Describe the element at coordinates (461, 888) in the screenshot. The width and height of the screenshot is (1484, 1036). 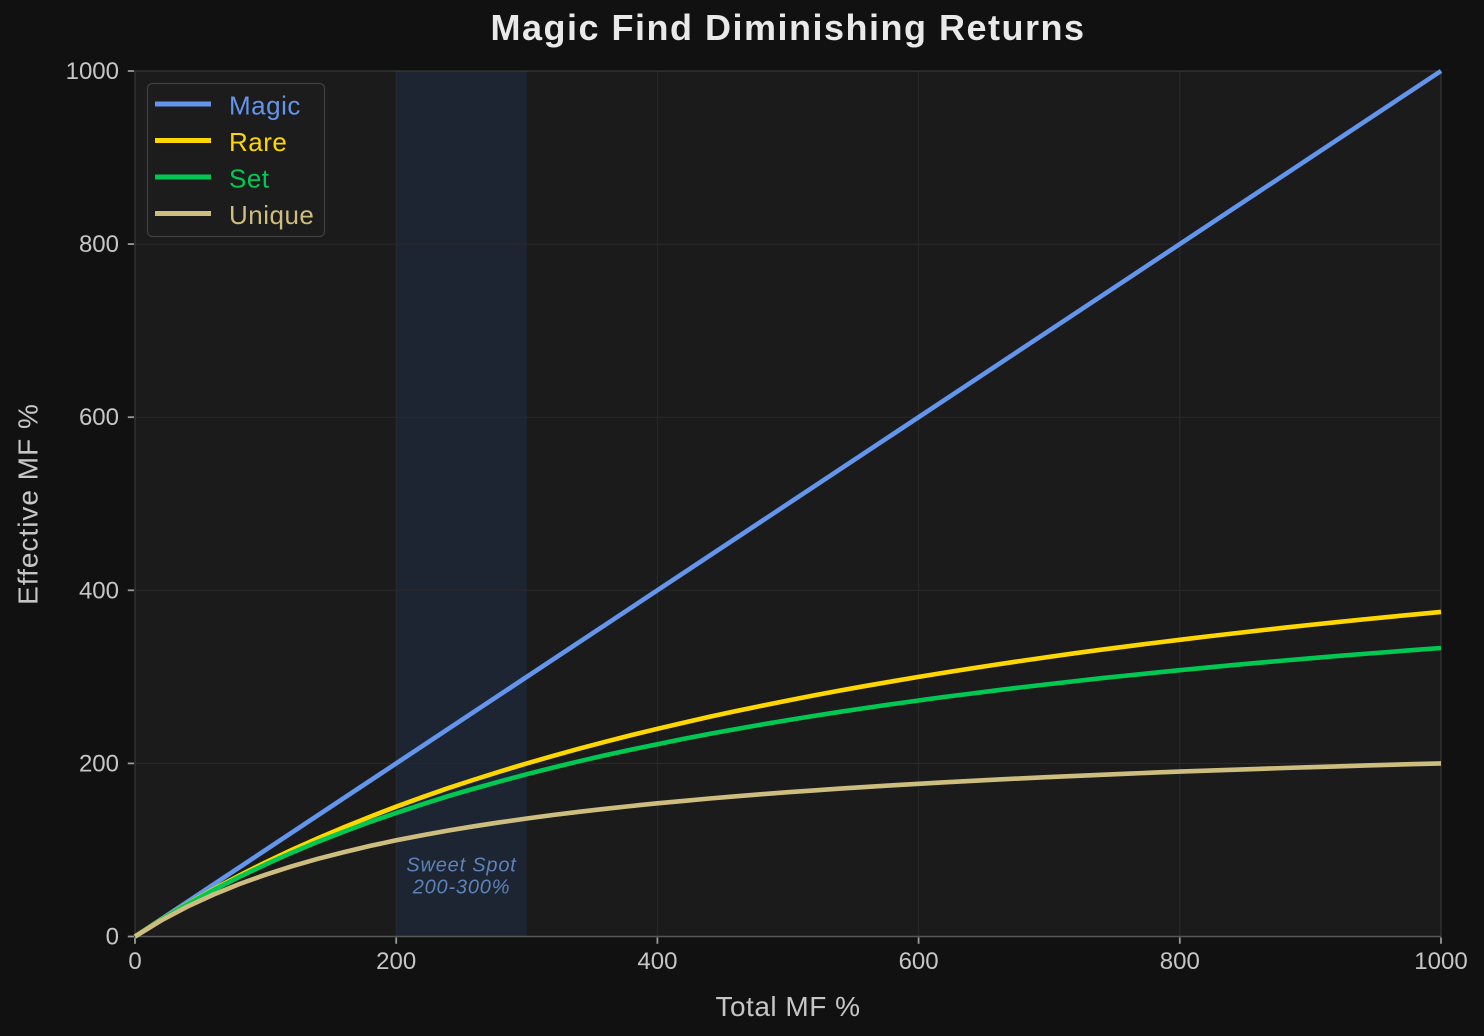
I see `svg-text: 200-300%` at that location.